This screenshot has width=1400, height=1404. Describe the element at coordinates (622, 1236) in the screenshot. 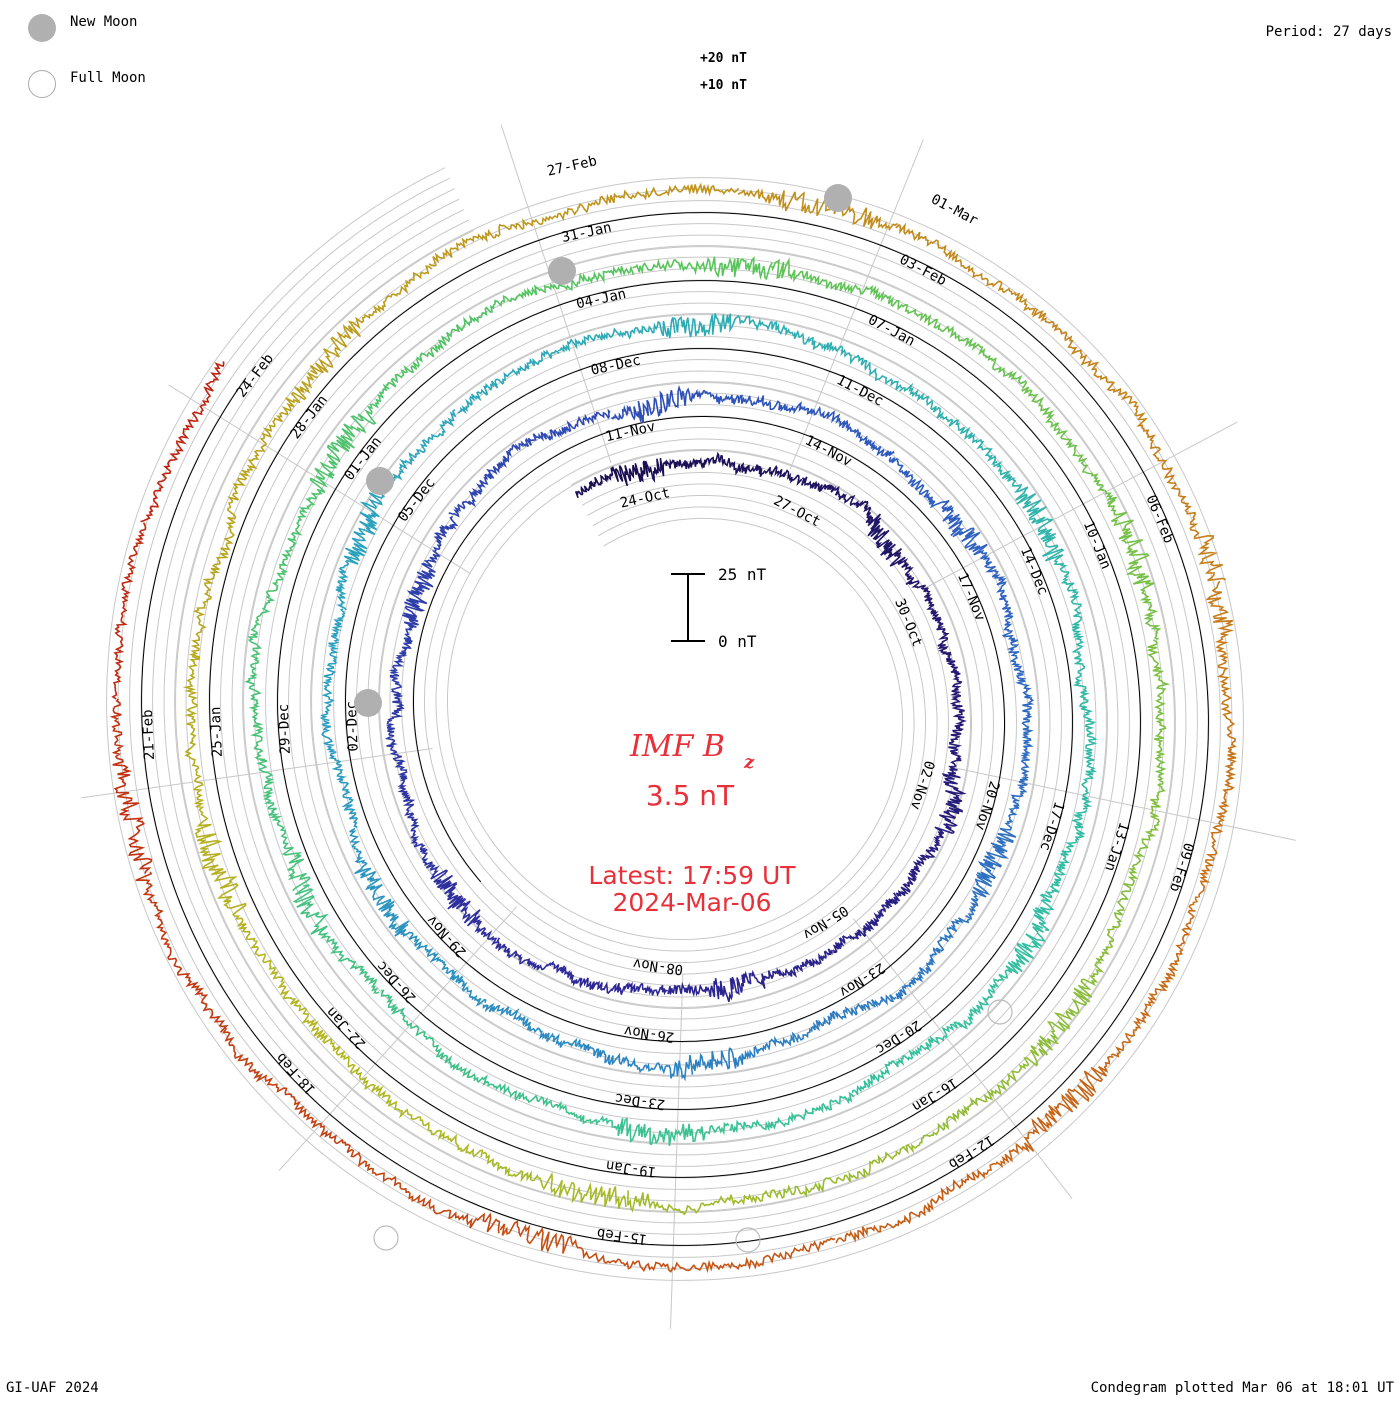

I see `date-label: 15-Feb` at that location.